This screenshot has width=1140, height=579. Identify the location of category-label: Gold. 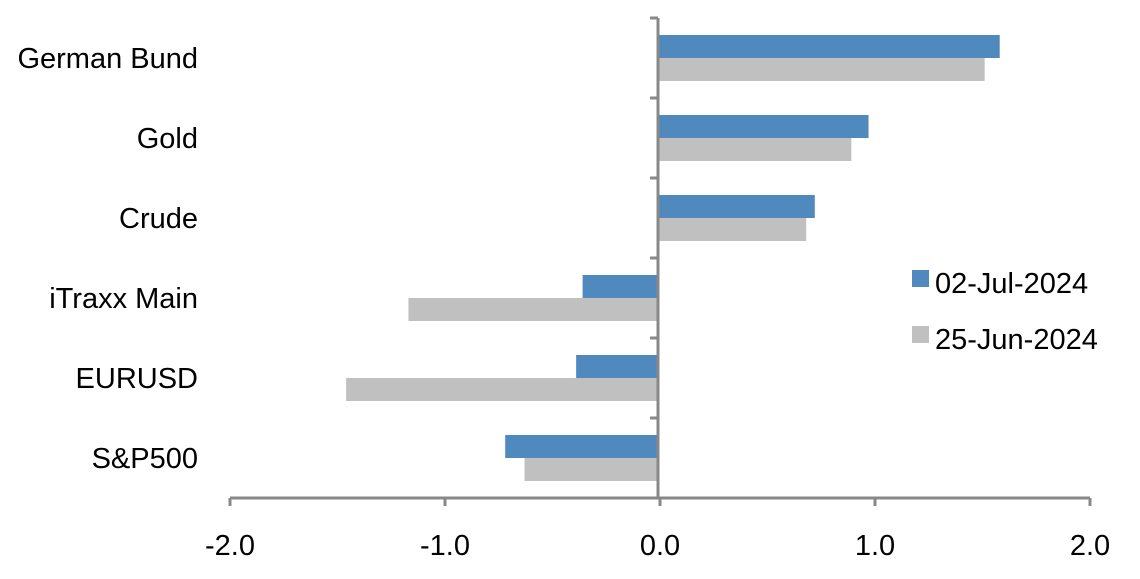
(167, 139).